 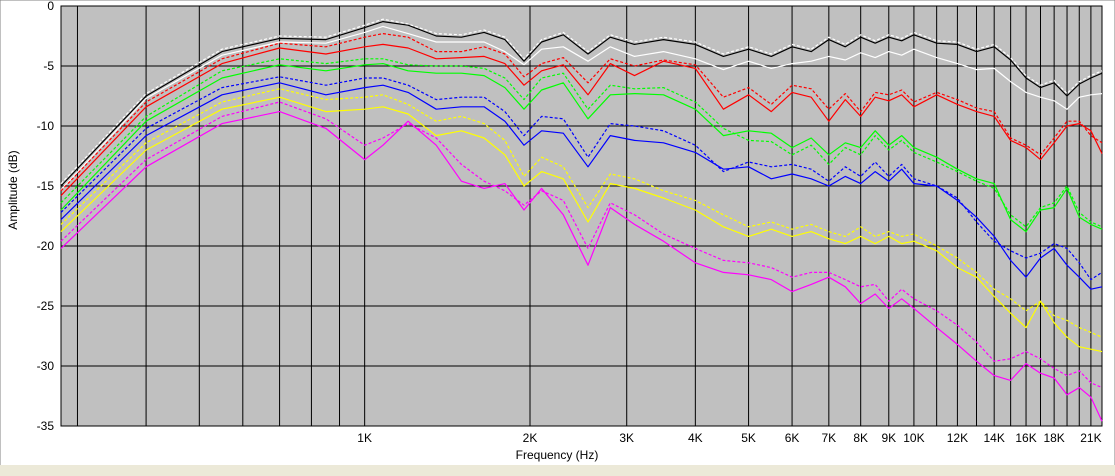 I want to click on y-axis-label: Amplitude (dB), so click(x=13, y=189).